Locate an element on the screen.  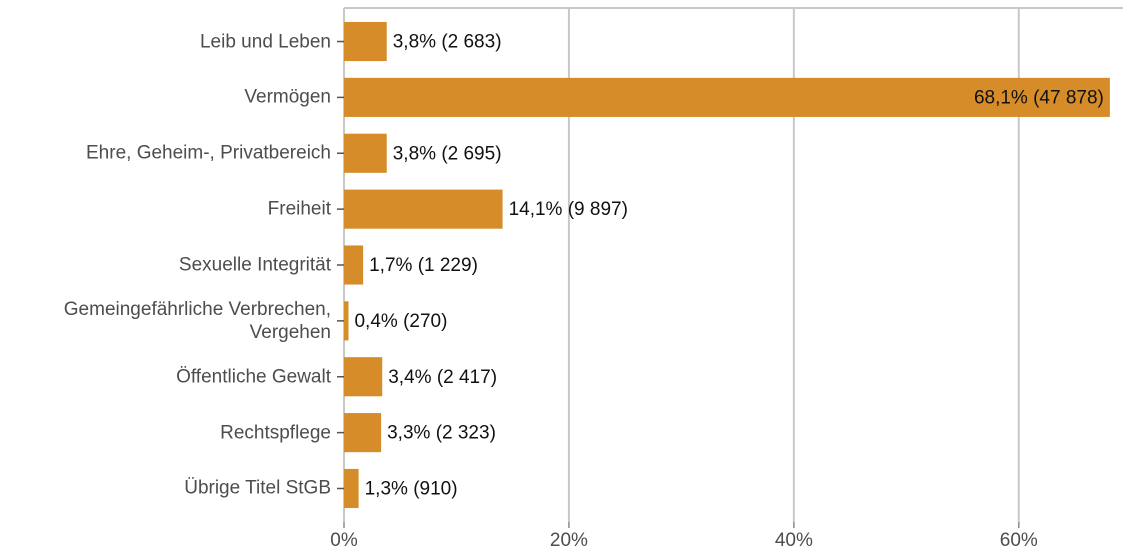
value-label: 14,1% (9 897) is located at coordinates (568, 209).